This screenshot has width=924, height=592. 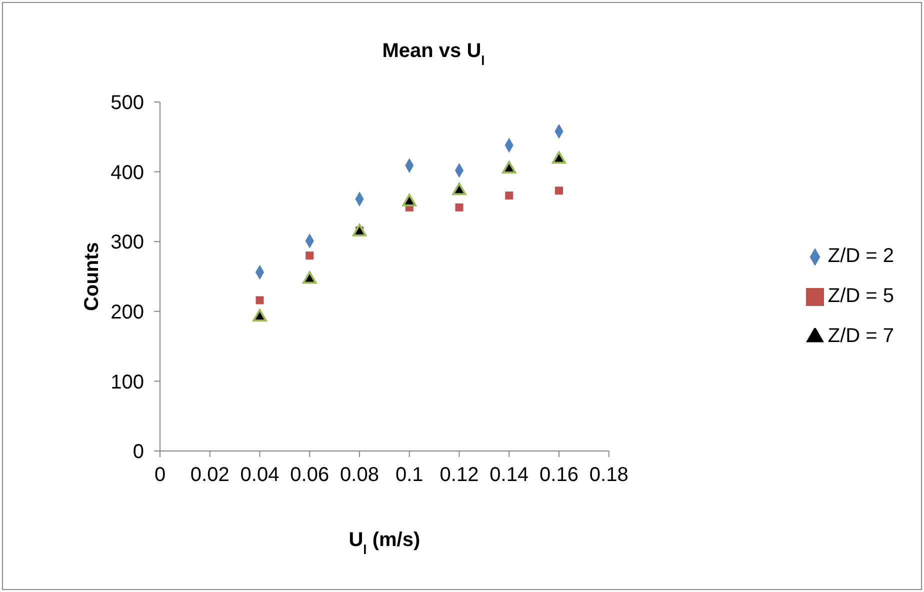 What do you see at coordinates (310, 475) in the screenshot?
I see `x-tick-label: 0.06` at bounding box center [310, 475].